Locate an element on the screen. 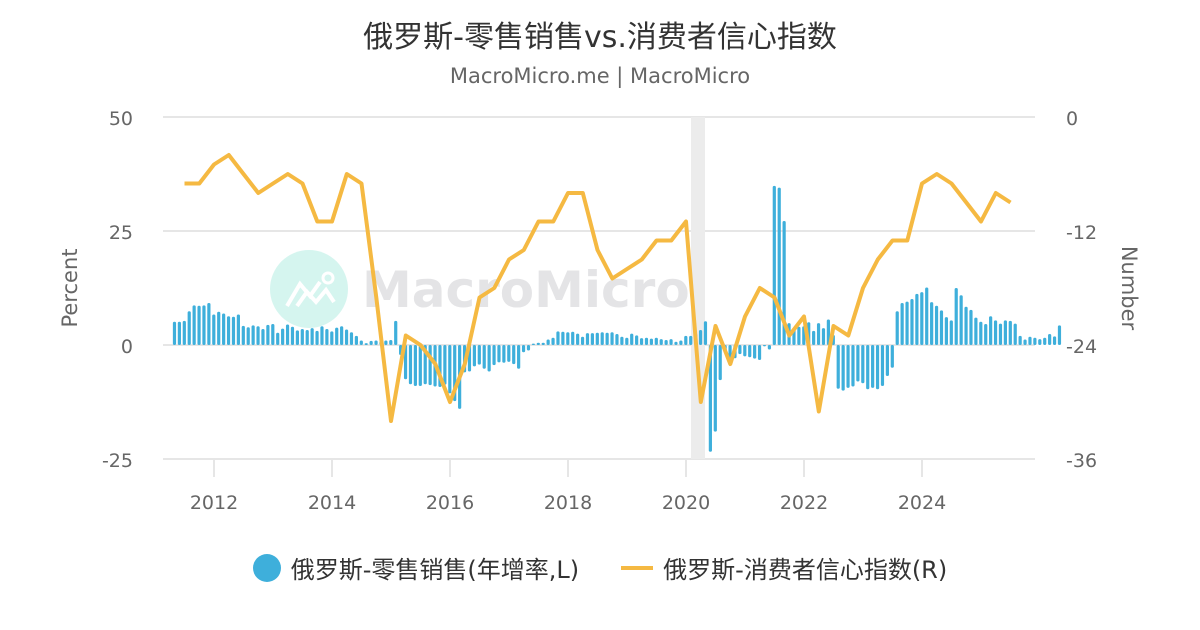 This screenshot has height=630, width=1200. left-axis-tick: 25 is located at coordinates (121, 233).